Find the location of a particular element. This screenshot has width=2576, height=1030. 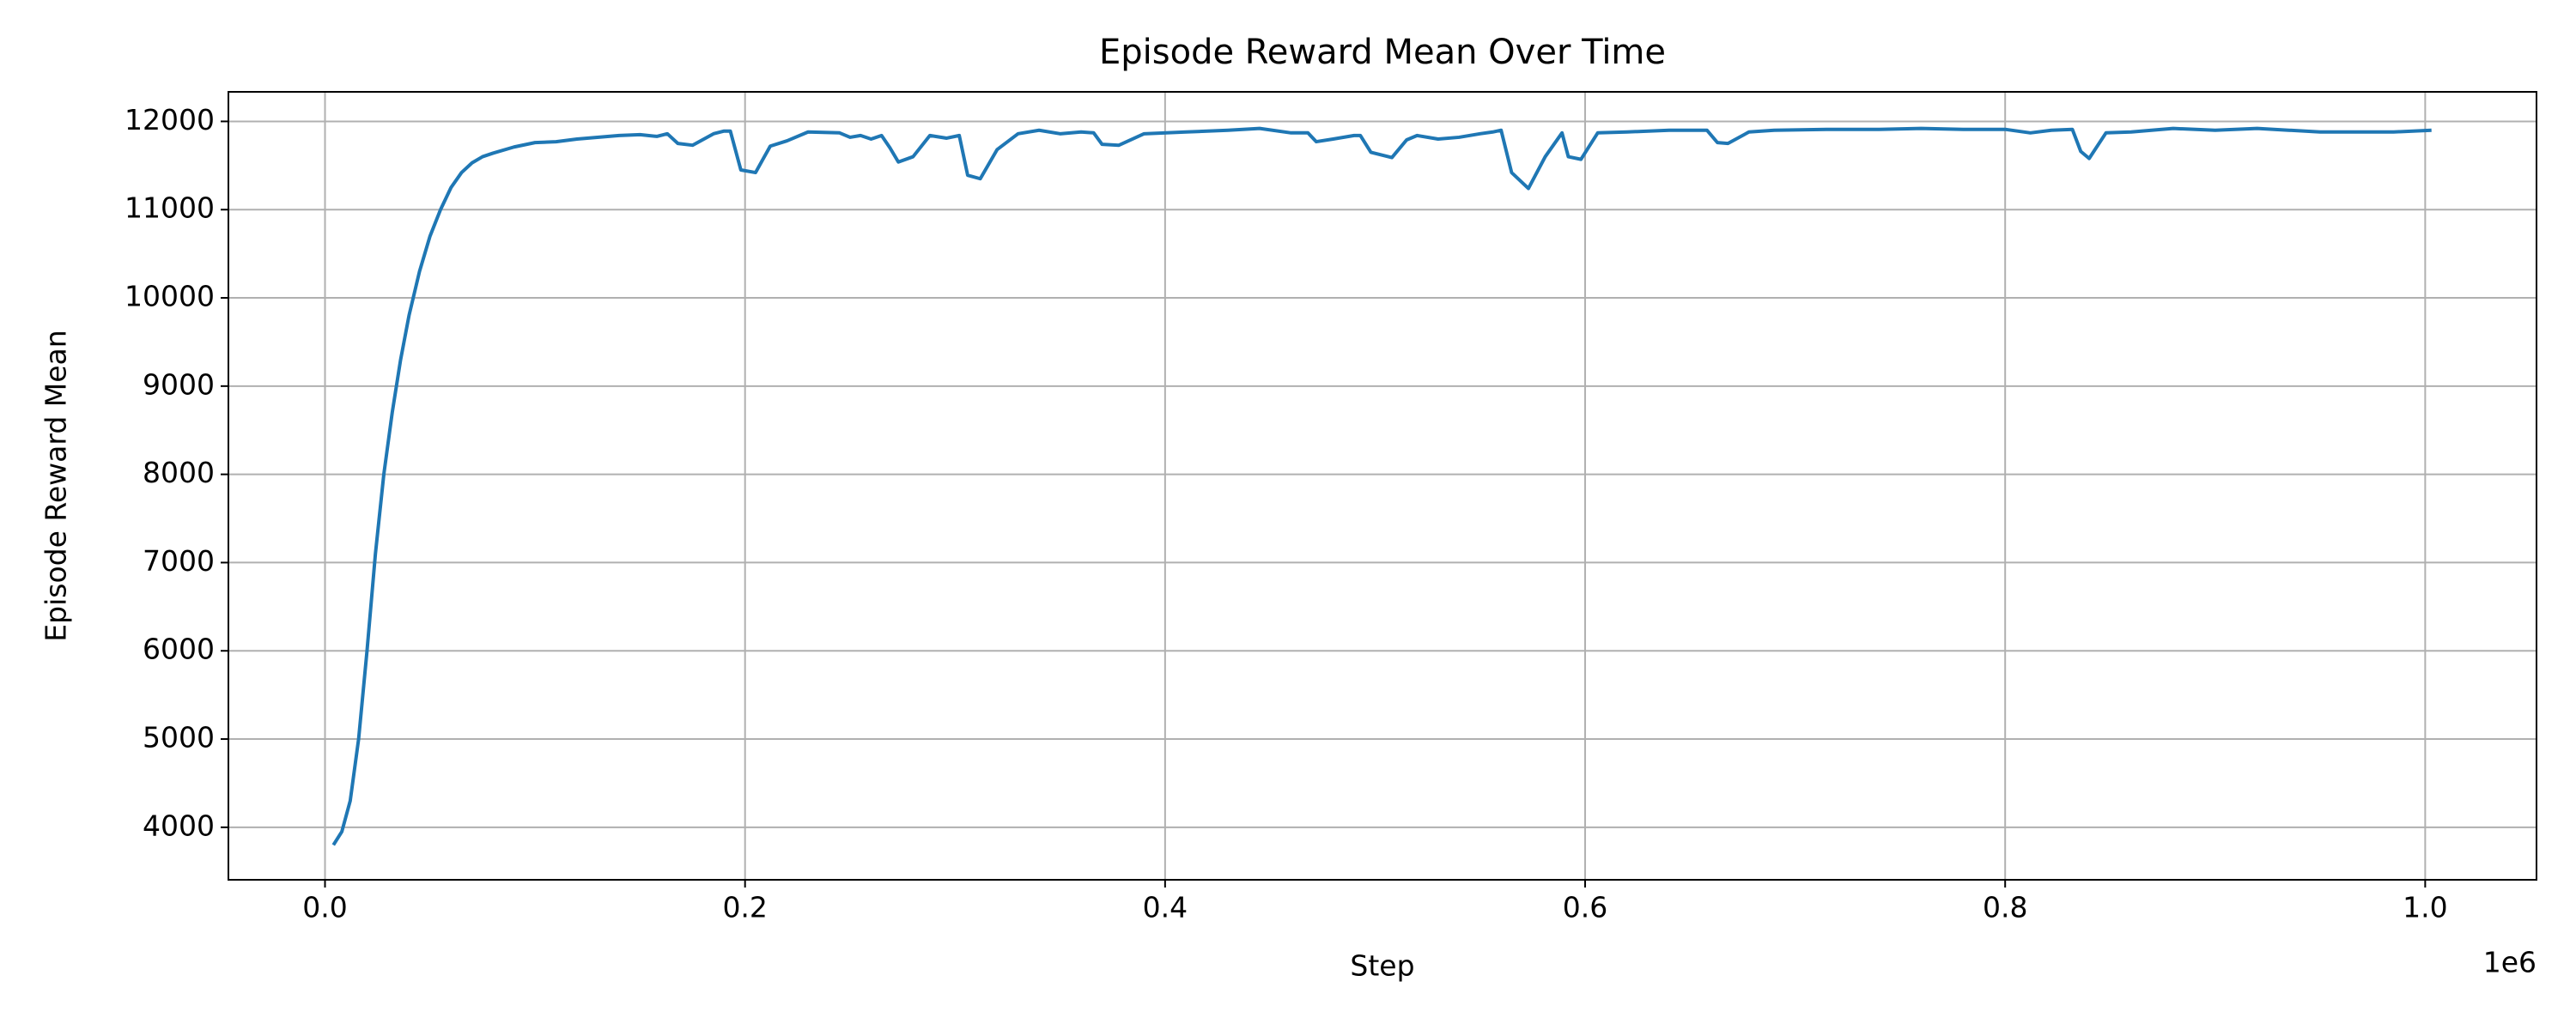

x-tick-label: 1.0 is located at coordinates (2425, 907).